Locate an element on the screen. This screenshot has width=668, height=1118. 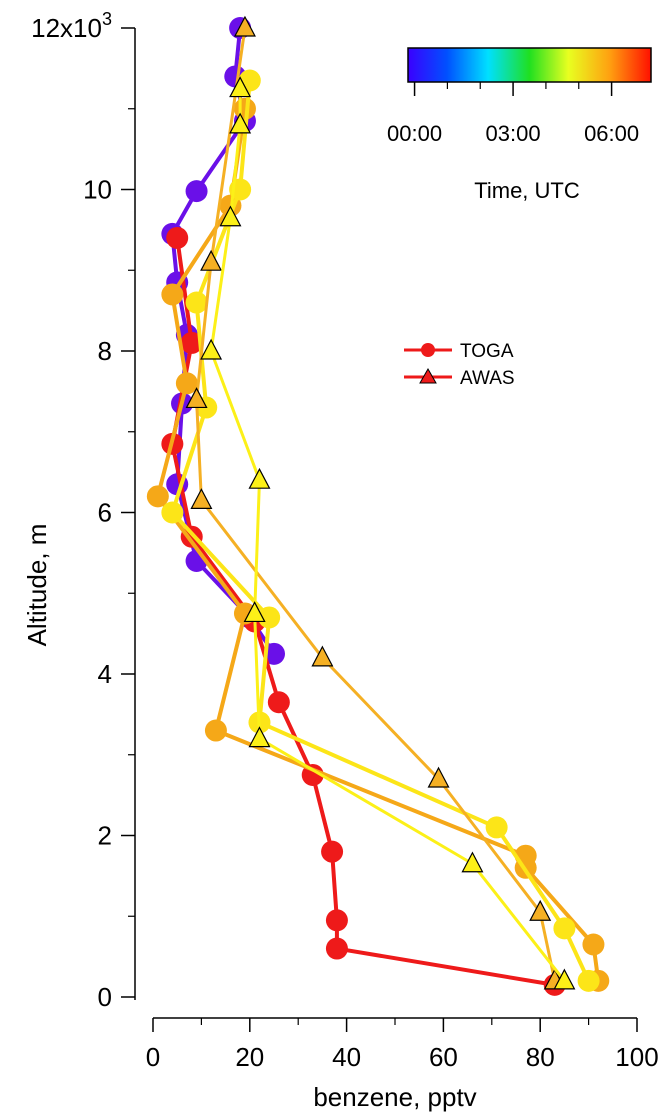
x-tick-label: 0 is located at coordinates (153, 1057).